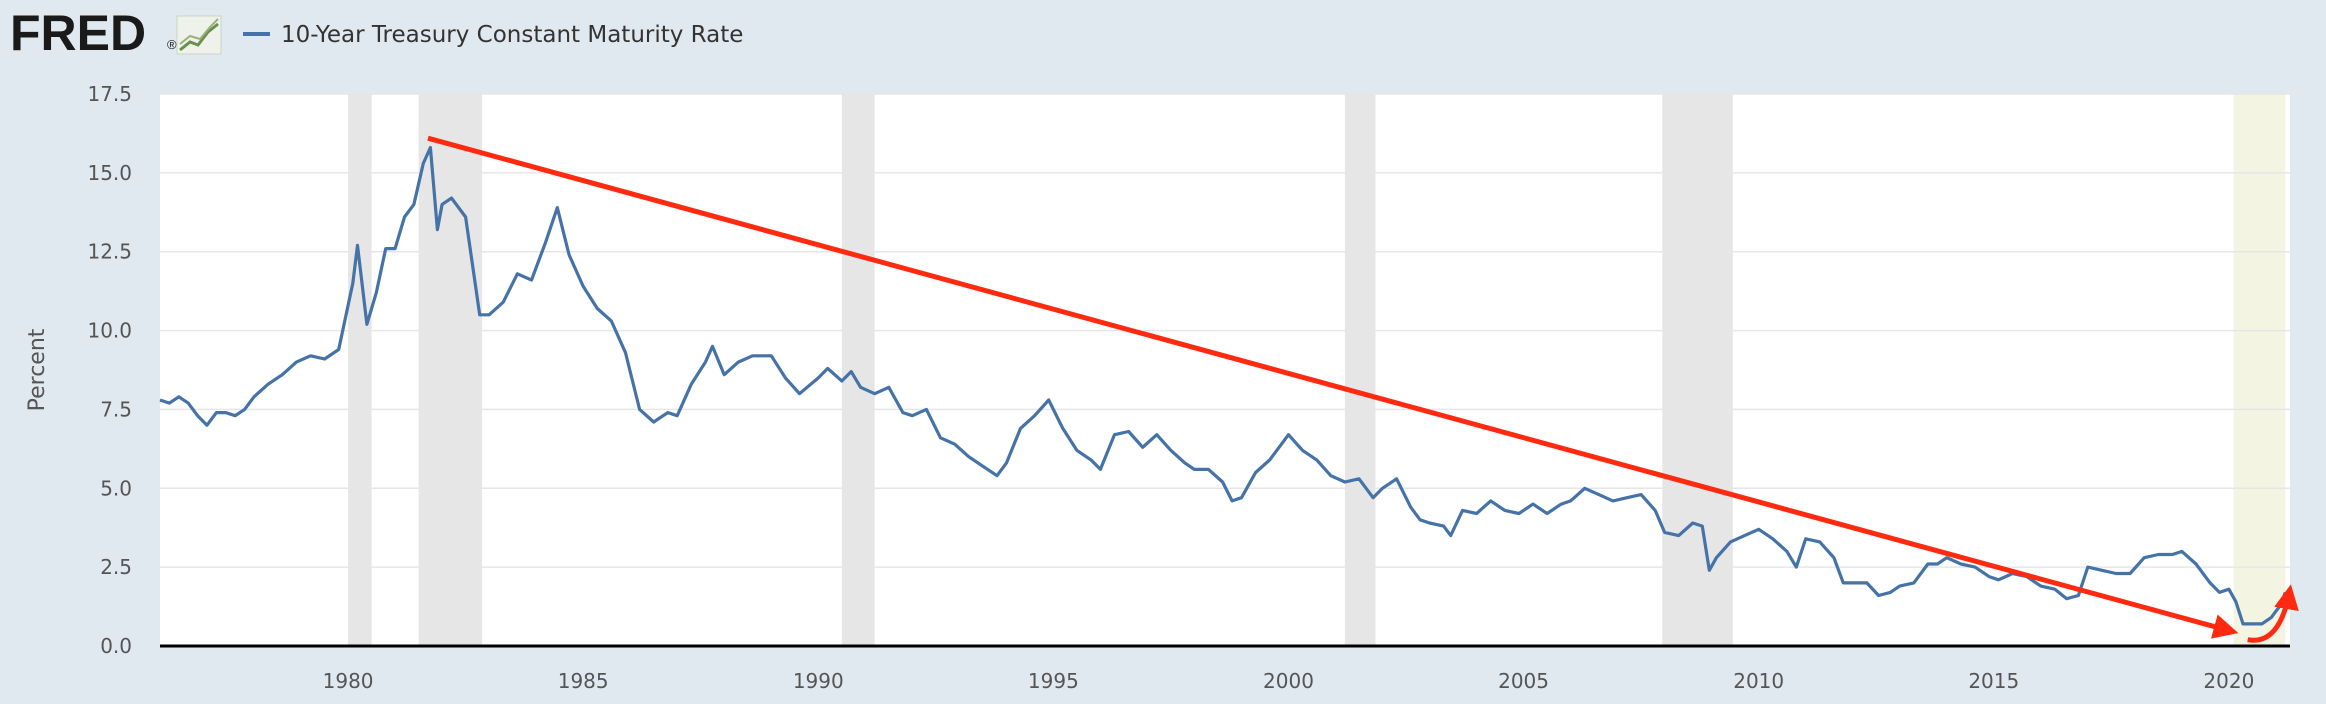 The image size is (2326, 704). What do you see at coordinates (116, 567) in the screenshot?
I see `y-tick-label: 2.5` at bounding box center [116, 567].